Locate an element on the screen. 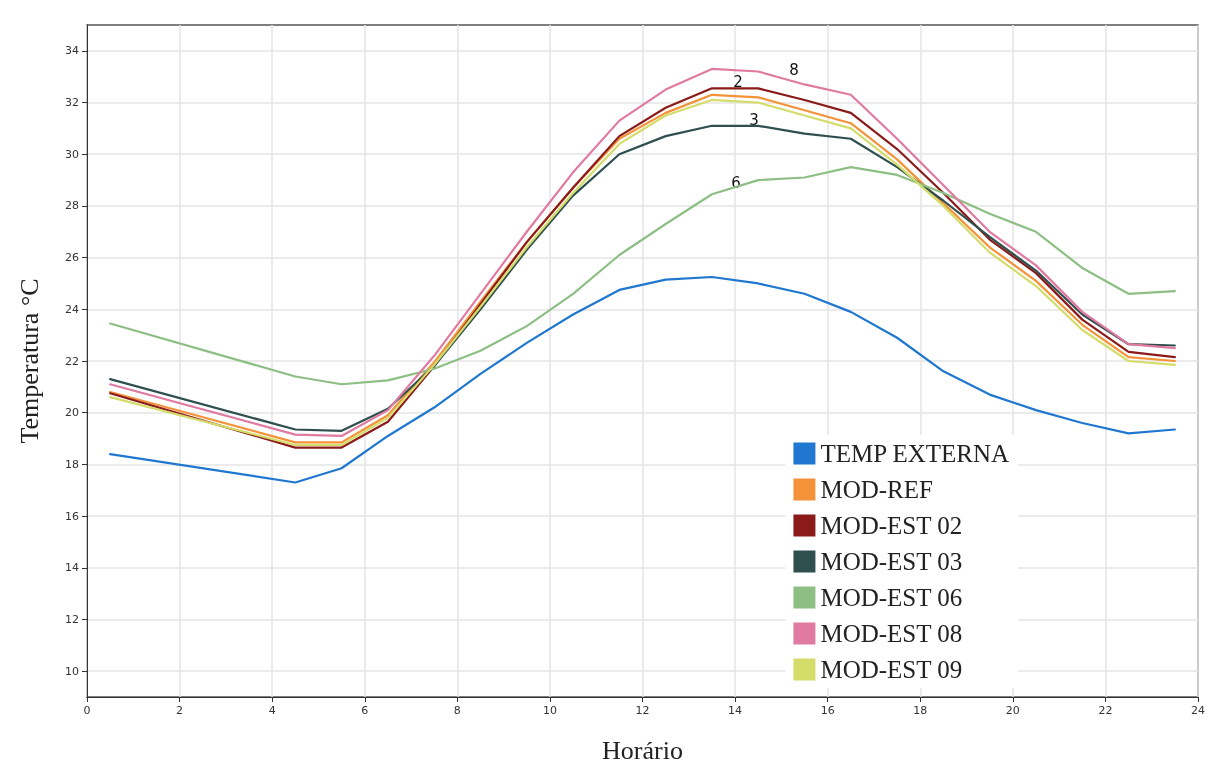 The image size is (1216, 776). y-tick-label: 26 is located at coordinates (72, 258).